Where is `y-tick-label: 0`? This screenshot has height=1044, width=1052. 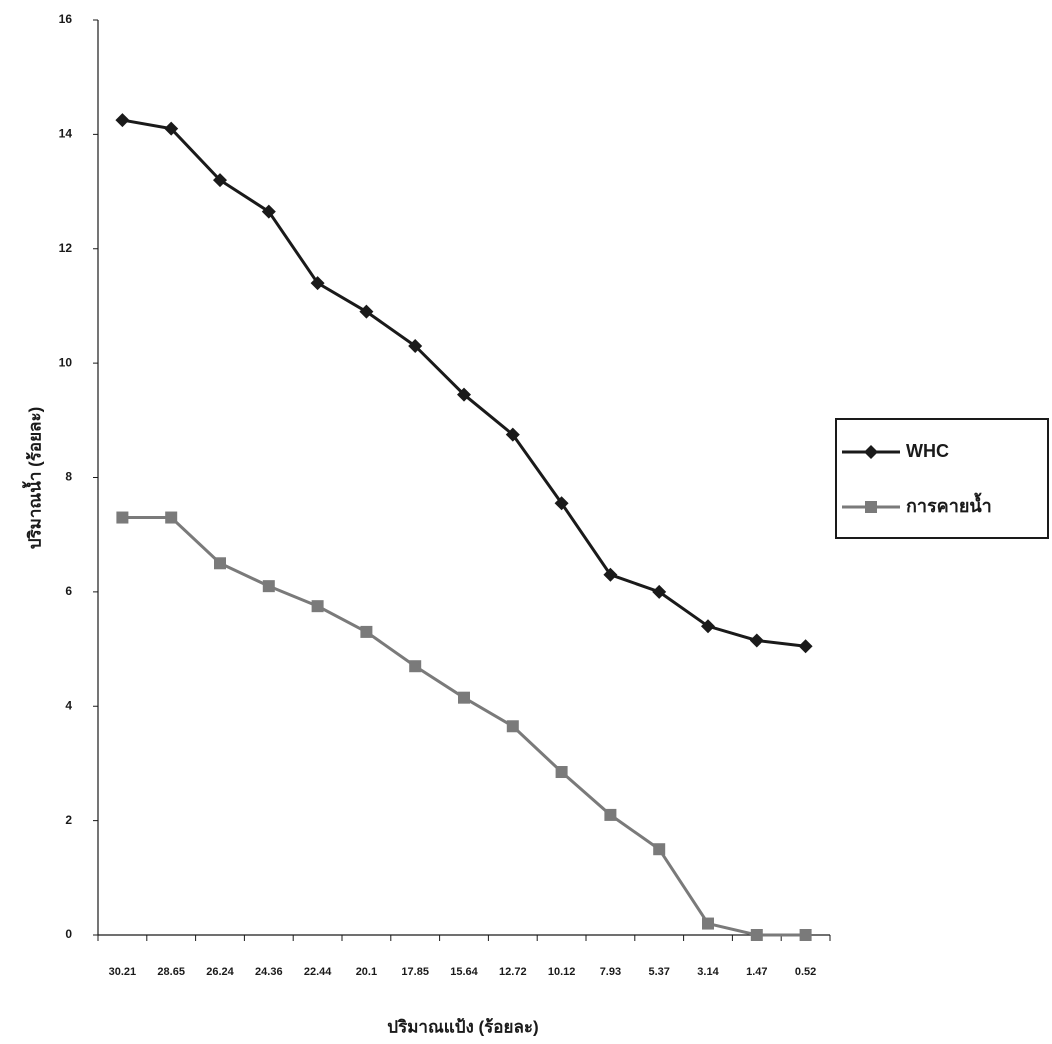 y-tick-label: 0 is located at coordinates (68, 934).